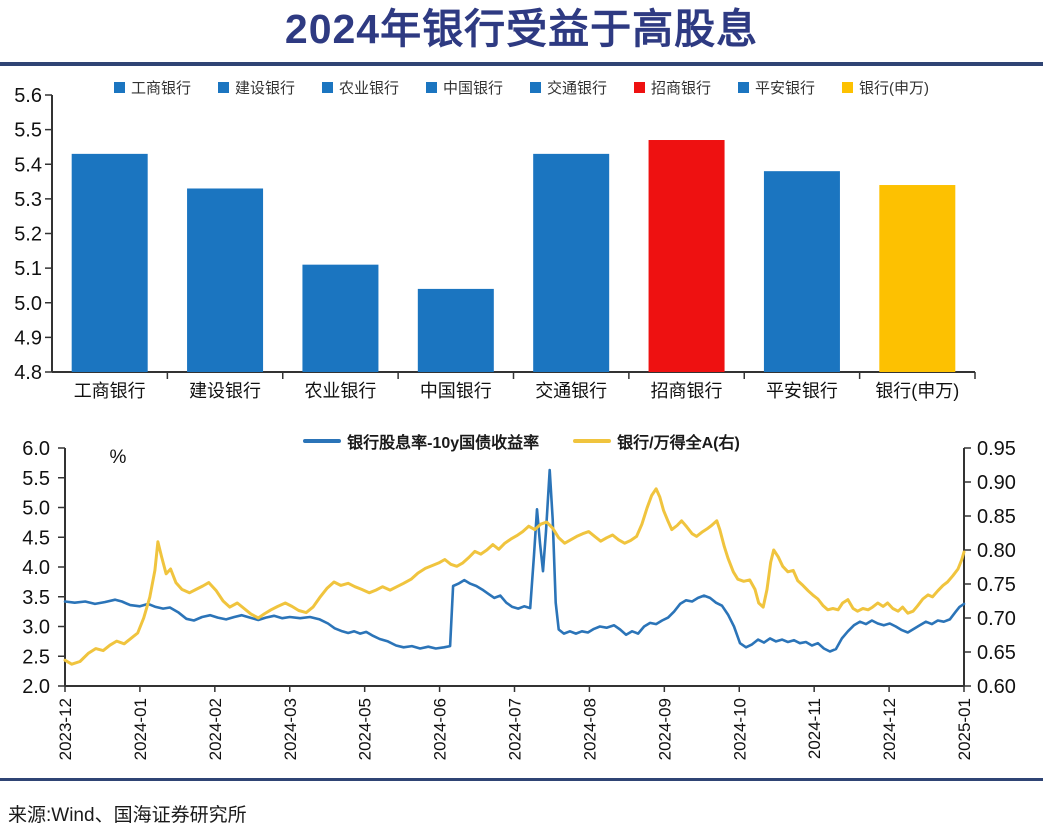  Describe the element at coordinates (571, 262) in the screenshot. I see `bar-交通银行` at that location.